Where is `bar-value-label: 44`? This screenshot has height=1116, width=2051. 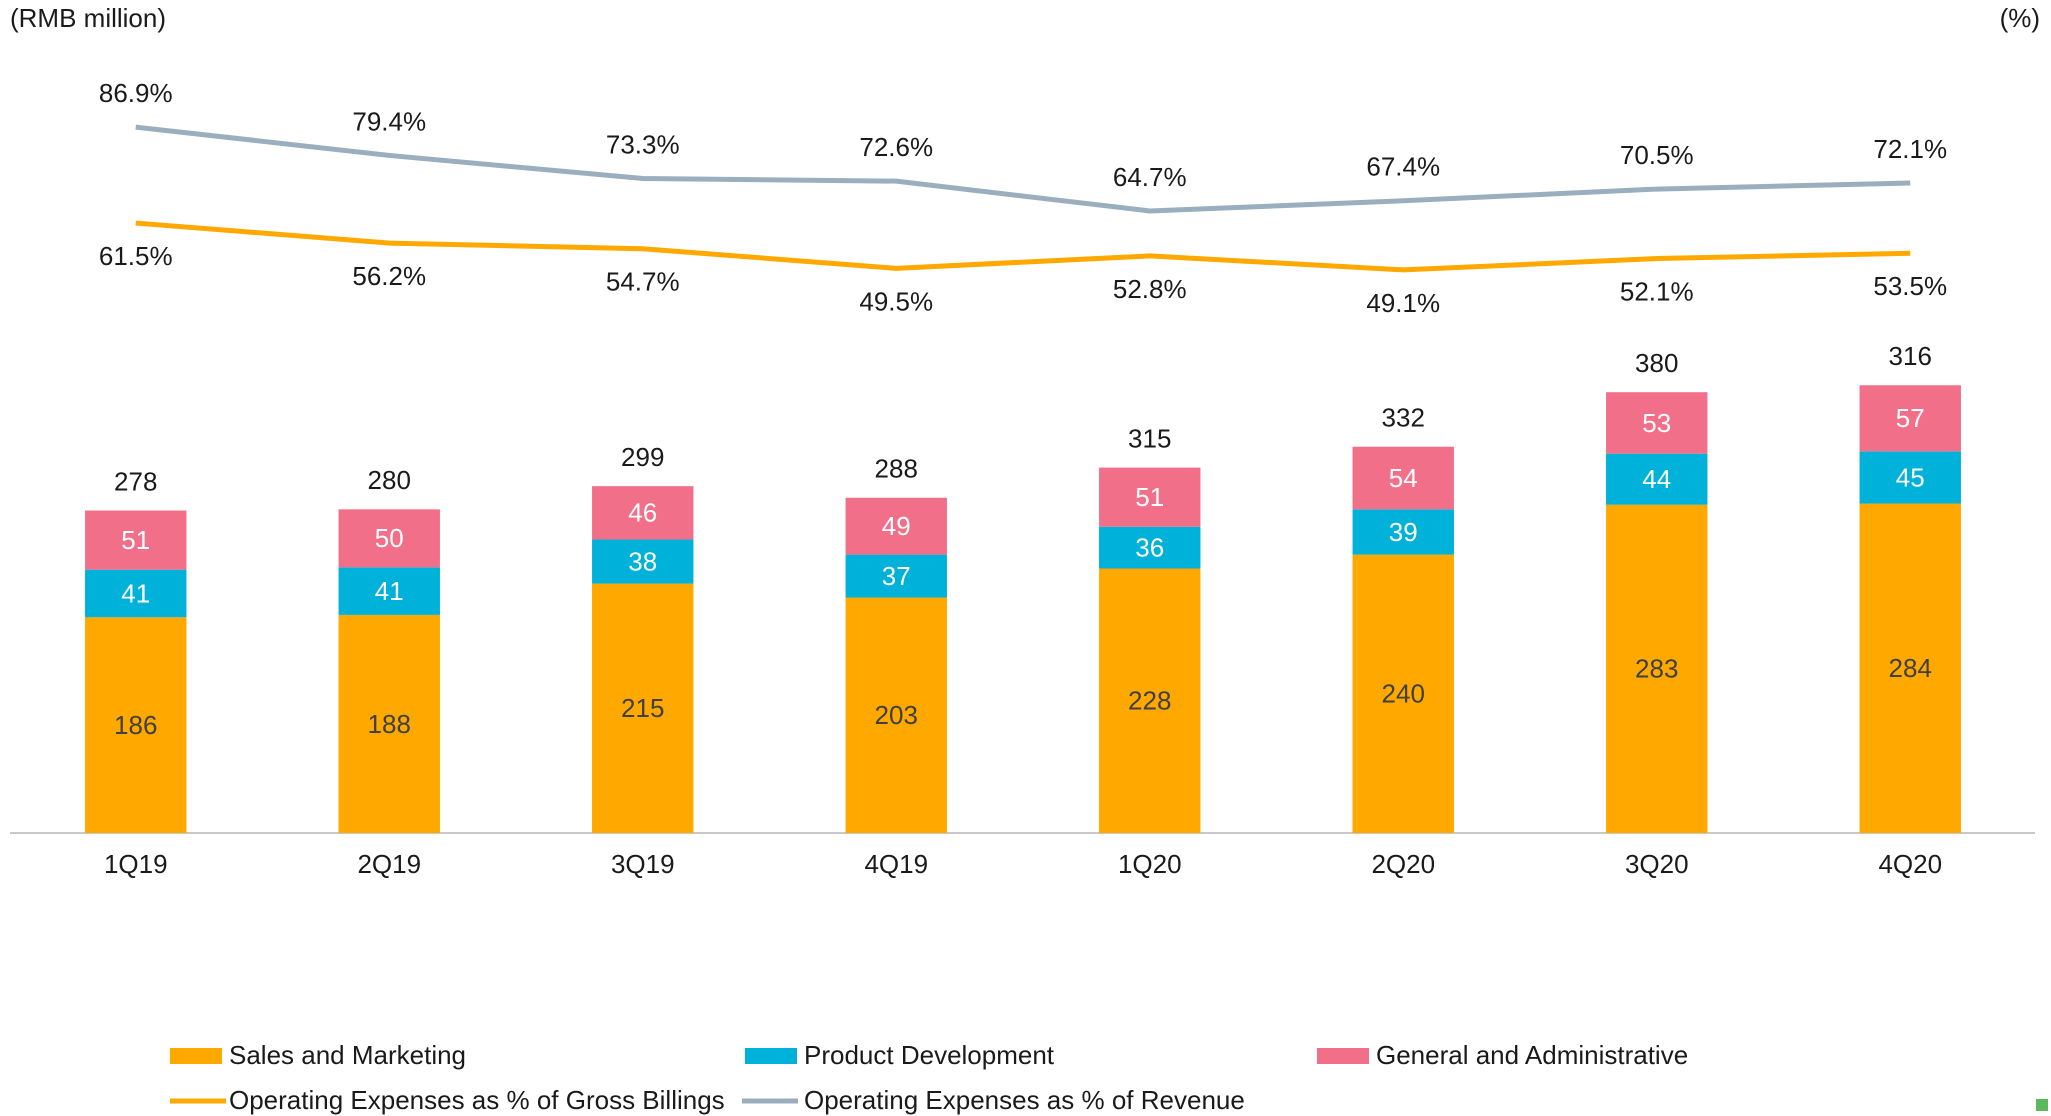
bar-value-label: 44 is located at coordinates (1656, 479).